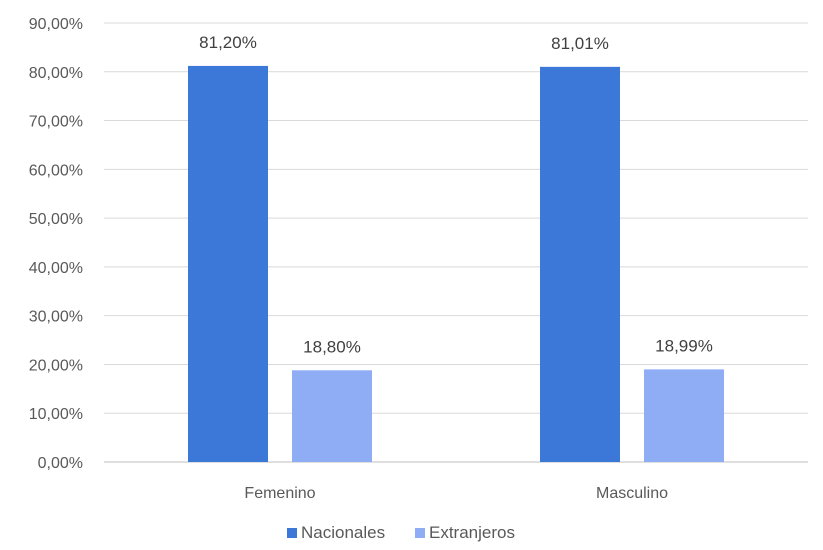 The height and width of the screenshot is (550, 823). Describe the element at coordinates (332, 346) in the screenshot. I see `data-label: 18,80%` at that location.